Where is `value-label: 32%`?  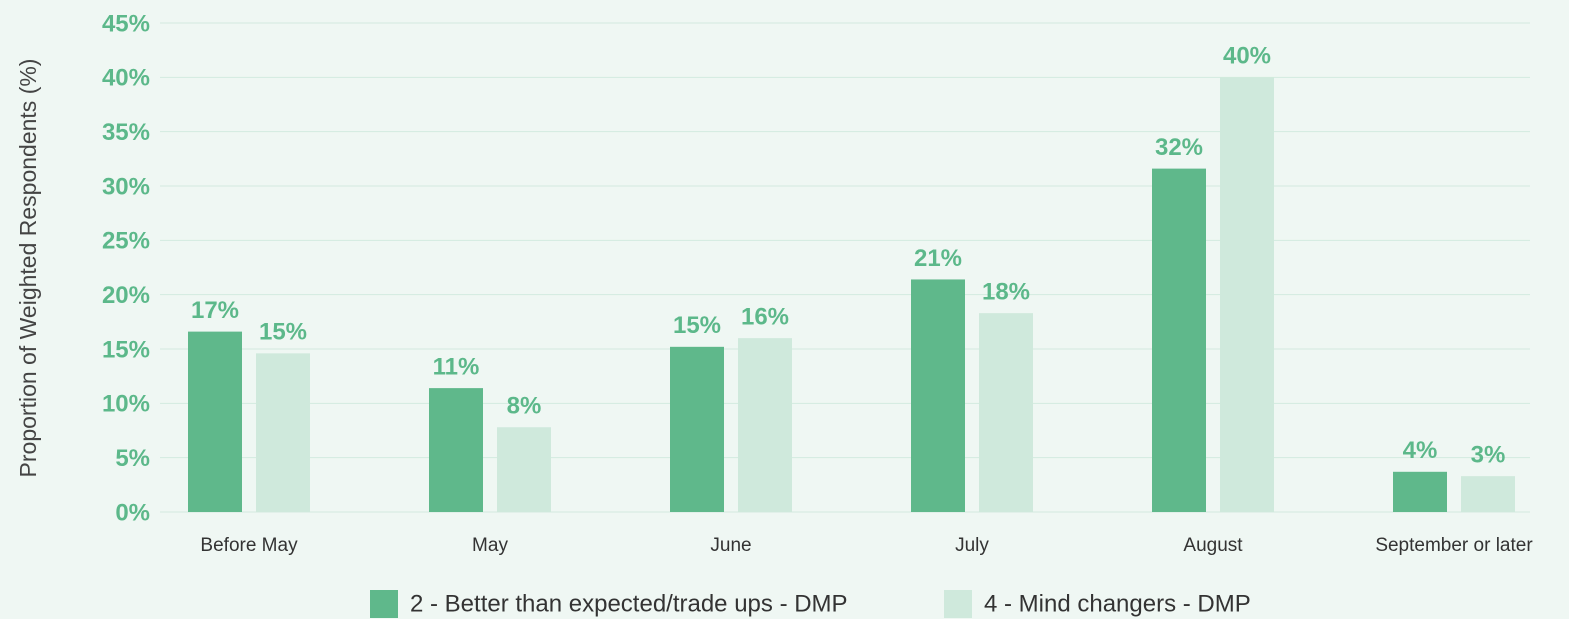 value-label: 32% is located at coordinates (1179, 147).